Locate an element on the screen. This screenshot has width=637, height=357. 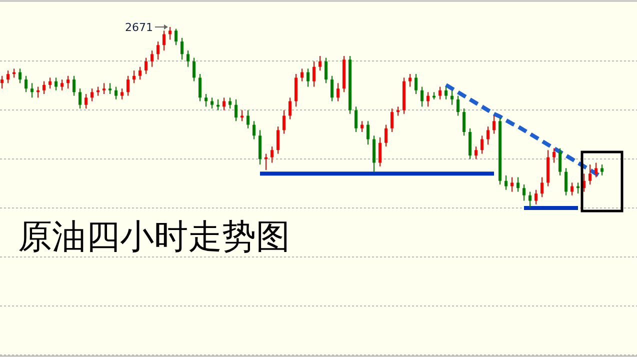
annotation: 2671 is located at coordinates (139, 27).